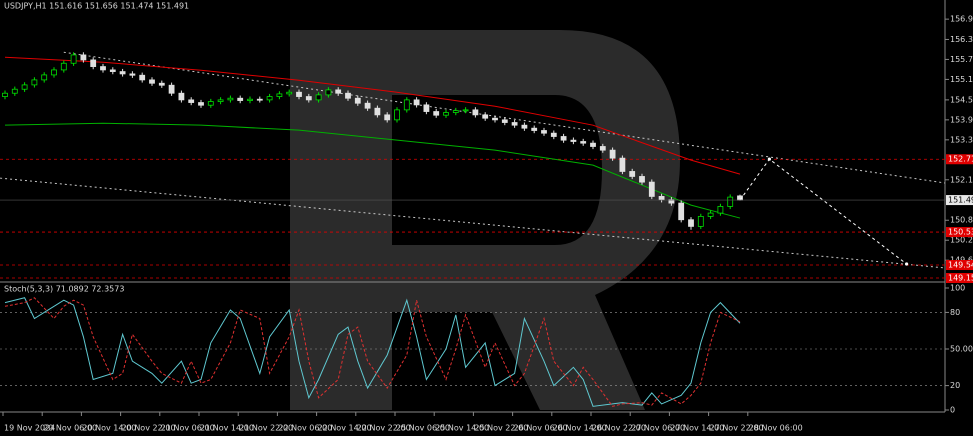 This screenshot has height=436, width=973. I want to click on indicator-tick-label: 0, so click(952, 410).